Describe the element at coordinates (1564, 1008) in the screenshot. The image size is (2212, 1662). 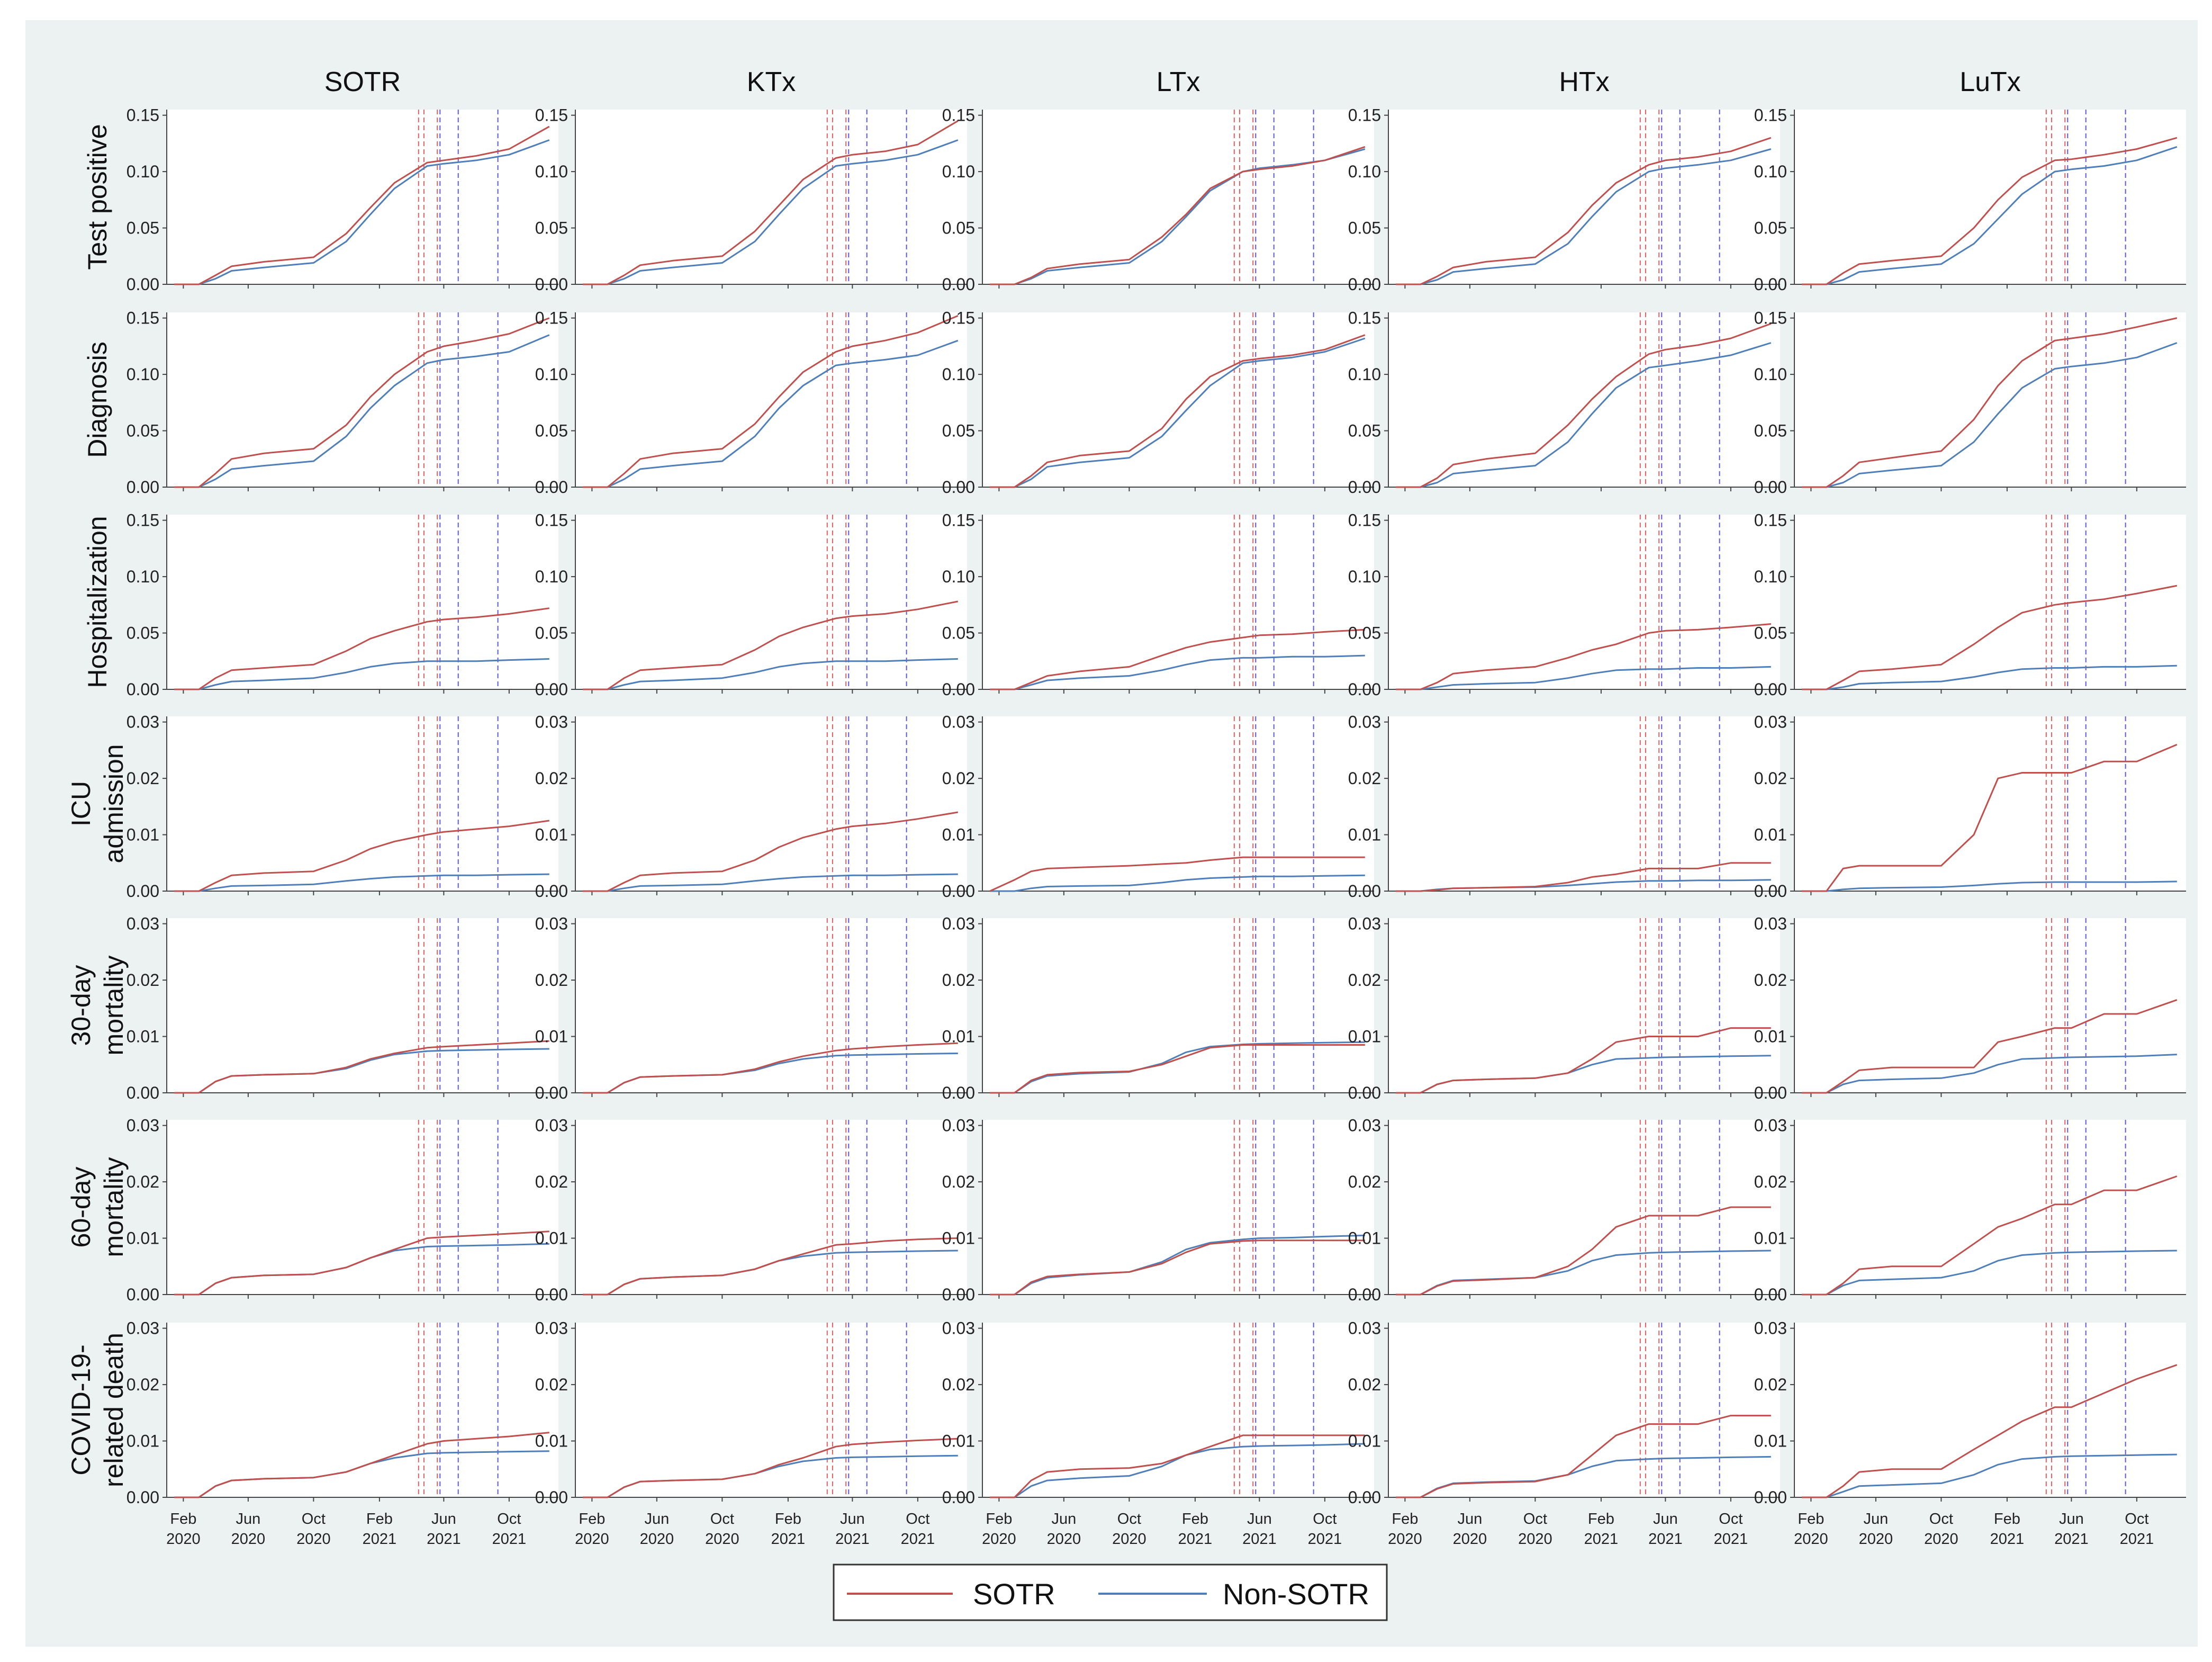
I see `panel-30-day-mortality-htx: 0.00 0.01 0.02 0.03` at that location.